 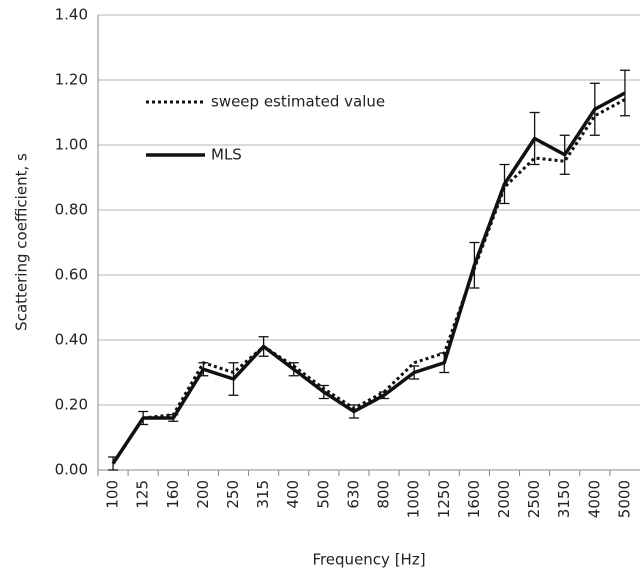 What do you see at coordinates (368, 560) in the screenshot?
I see `x-axis-label: Frequency [Hz]` at bounding box center [368, 560].